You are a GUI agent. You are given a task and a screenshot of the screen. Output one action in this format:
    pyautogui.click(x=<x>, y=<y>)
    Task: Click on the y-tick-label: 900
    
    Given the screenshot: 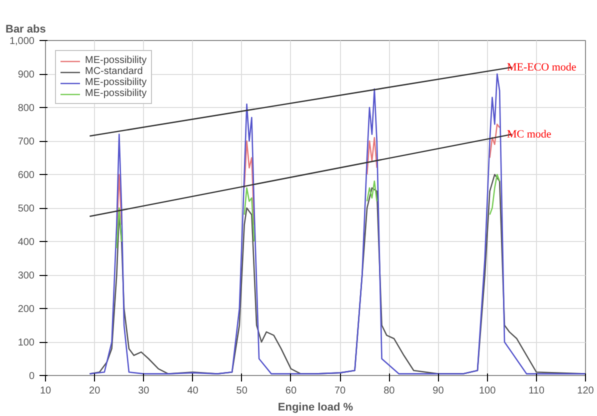 What is the action you would take?
    pyautogui.click(x=26, y=75)
    